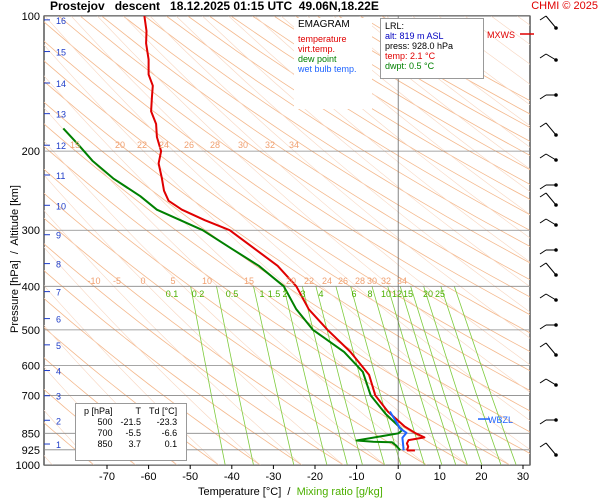 The height and width of the screenshot is (500, 600). Describe the element at coordinates (58, 320) in the screenshot. I see `altitude-tick-label: 6` at that location.